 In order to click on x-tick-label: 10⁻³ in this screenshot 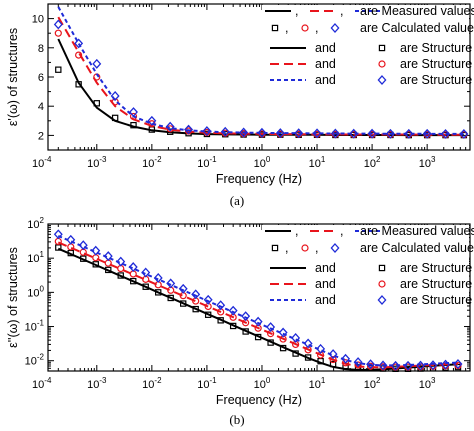, I will do `click(97, 162)`.